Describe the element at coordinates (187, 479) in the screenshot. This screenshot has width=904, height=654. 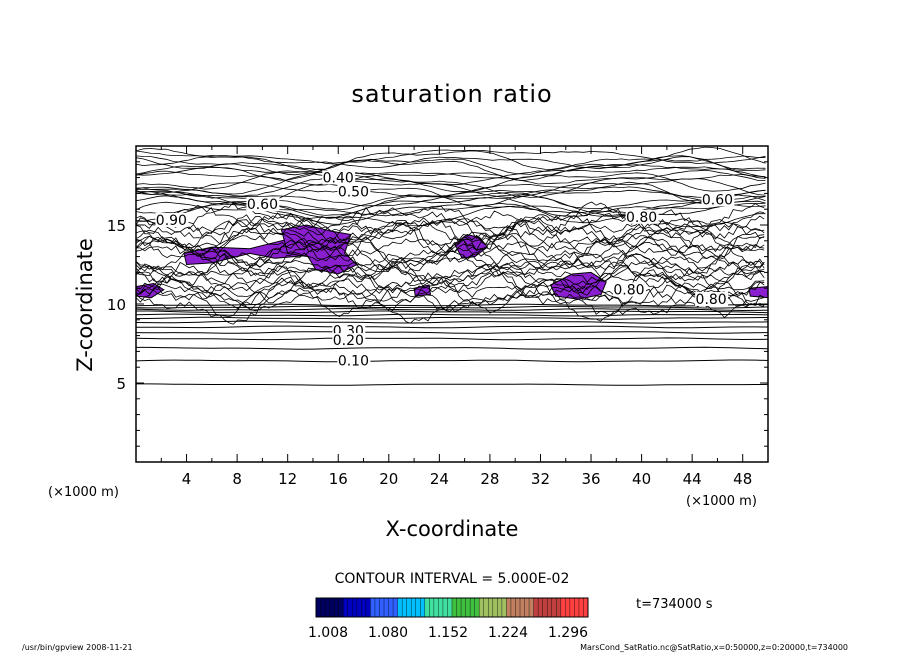
I see `x-tick-label: 4` at that location.